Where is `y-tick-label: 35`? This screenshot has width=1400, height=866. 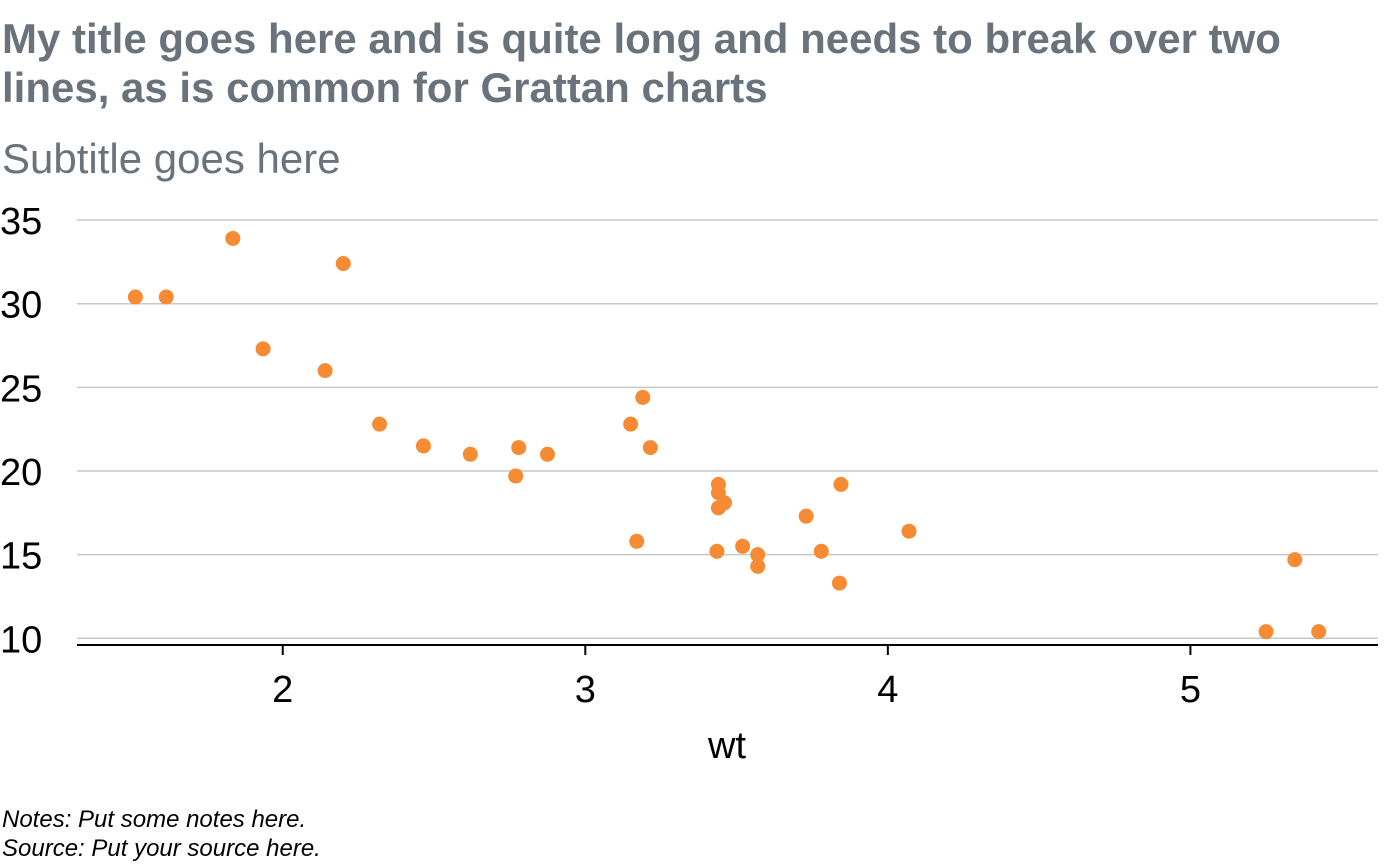 y-tick-label: 35 is located at coordinates (21, 222).